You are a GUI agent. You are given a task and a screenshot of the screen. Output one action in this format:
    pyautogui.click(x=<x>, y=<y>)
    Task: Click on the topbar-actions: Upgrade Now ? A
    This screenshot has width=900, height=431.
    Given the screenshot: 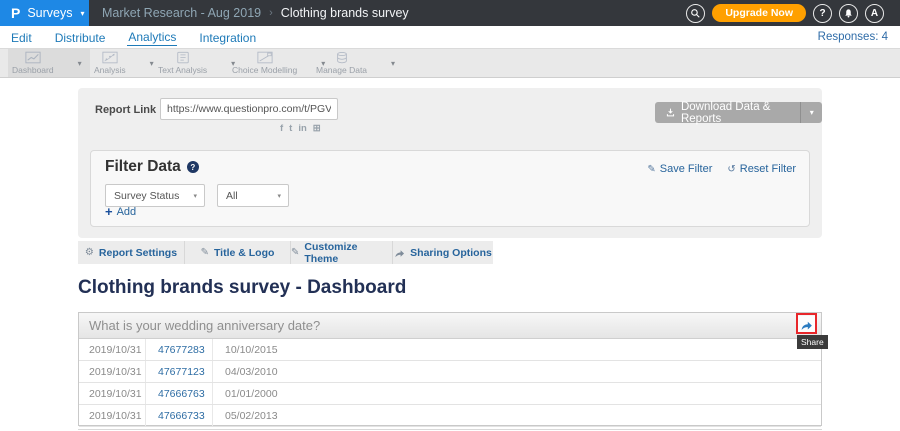 What is the action you would take?
    pyautogui.click(x=793, y=13)
    